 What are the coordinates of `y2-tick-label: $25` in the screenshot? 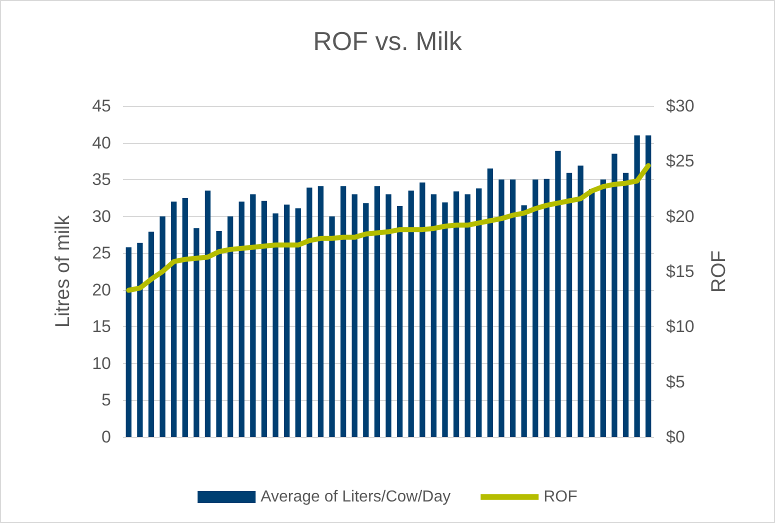 It's located at (680, 161).